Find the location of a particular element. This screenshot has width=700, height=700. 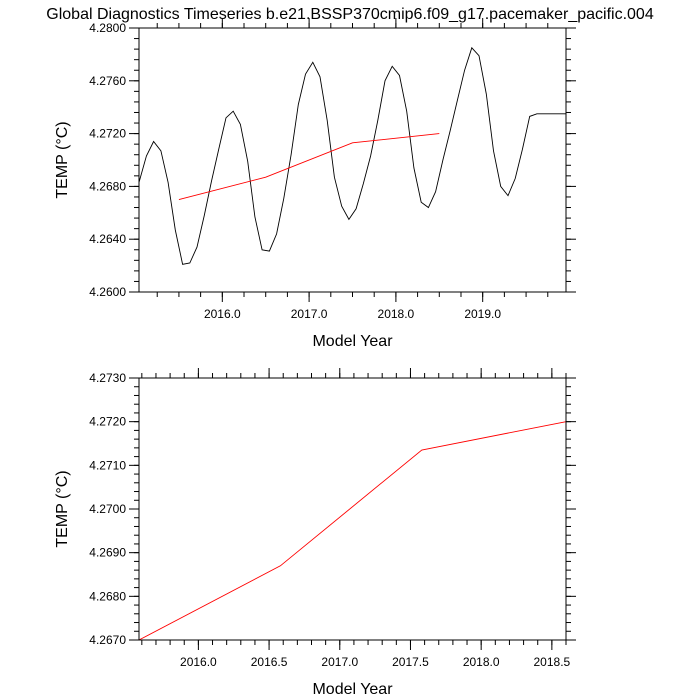

bottom-x-axis-label: Model Year is located at coordinates (352, 689).